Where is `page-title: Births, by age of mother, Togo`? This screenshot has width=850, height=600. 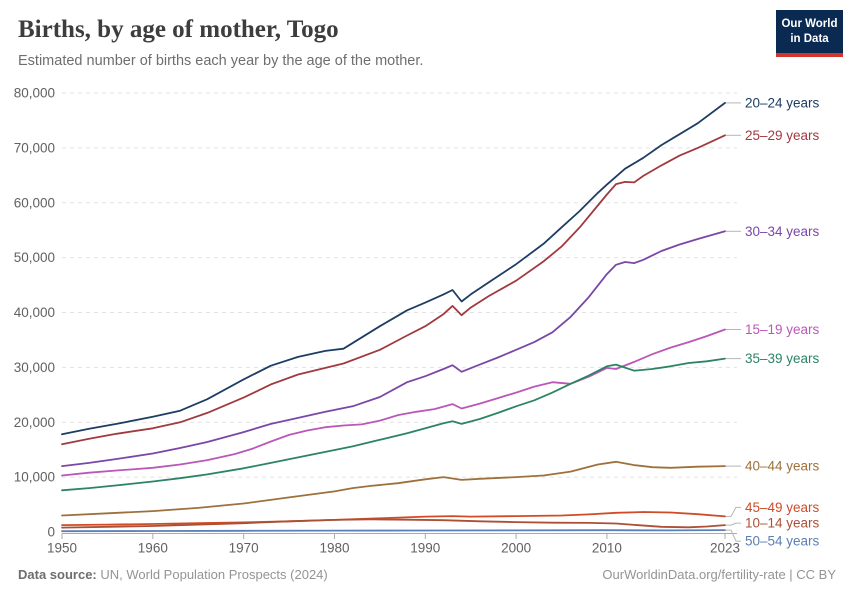
page-title: Births, by age of mother, Togo is located at coordinates (178, 29).